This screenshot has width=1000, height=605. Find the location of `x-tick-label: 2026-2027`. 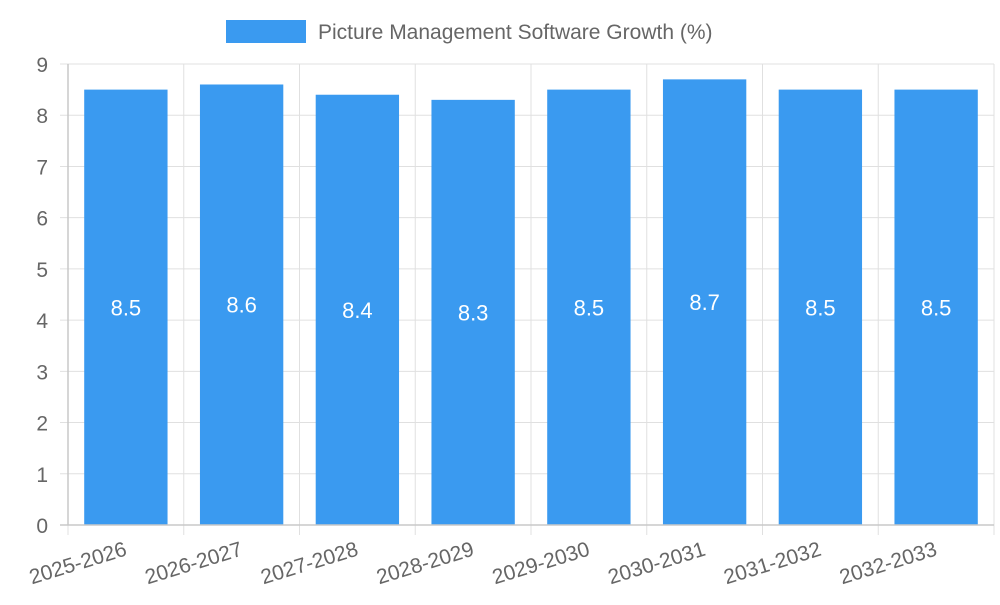

x-tick-label: 2026-2027 is located at coordinates (193, 563).